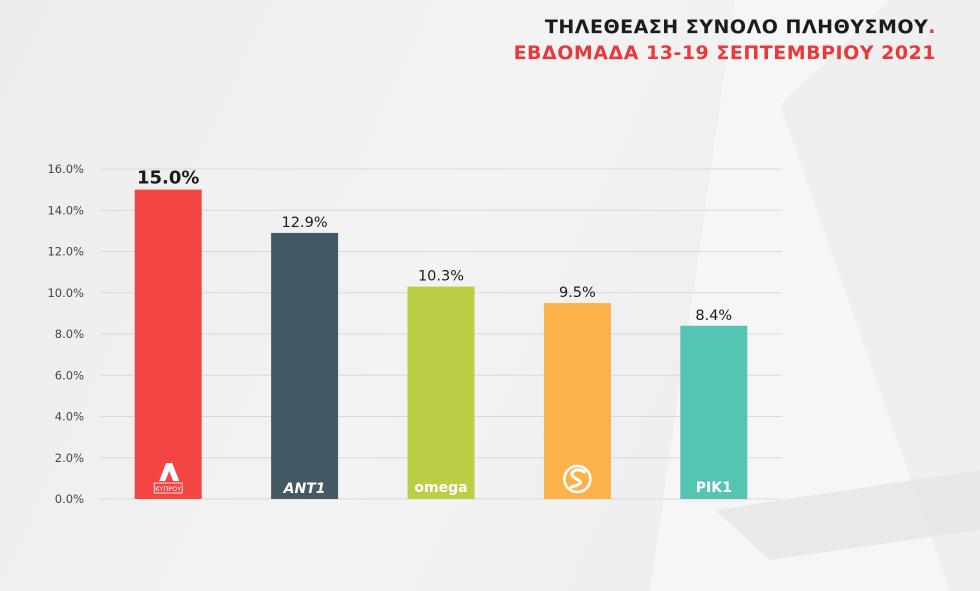 Image resolution: width=980 pixels, height=591 pixels. I want to click on rik1-logo-text: ΡΙΚ1, so click(714, 488).